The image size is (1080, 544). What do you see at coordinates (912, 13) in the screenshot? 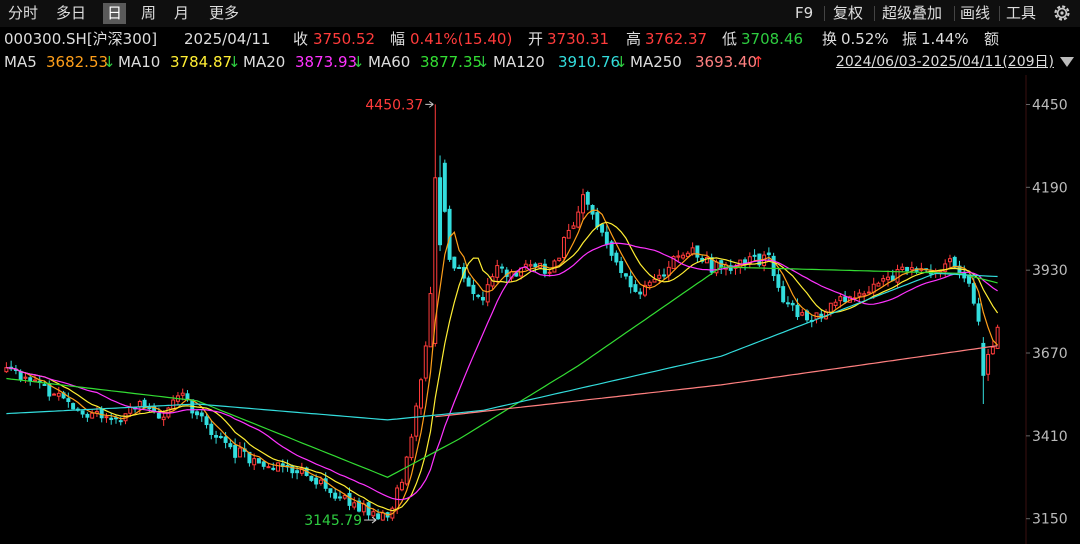
I see `super-overlay-button: 超级叠加` at bounding box center [912, 13].